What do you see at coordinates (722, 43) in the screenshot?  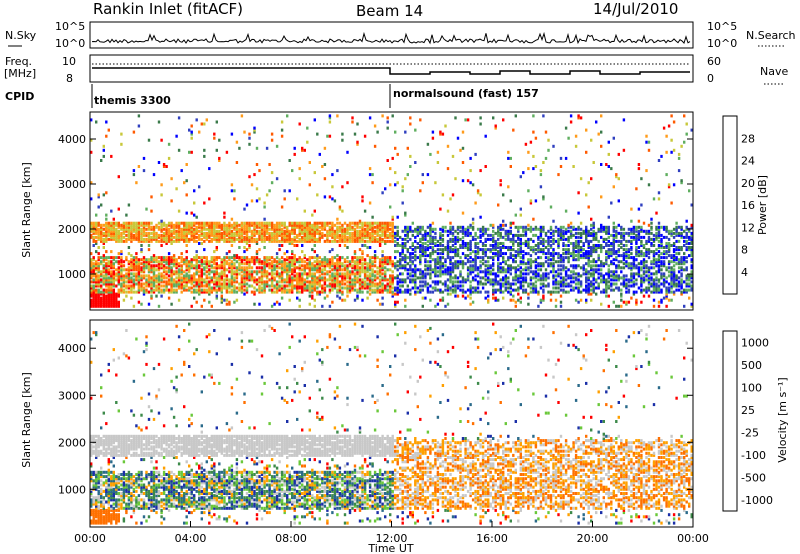 I see `nsearch-scale-bottom: 10^0` at bounding box center [722, 43].